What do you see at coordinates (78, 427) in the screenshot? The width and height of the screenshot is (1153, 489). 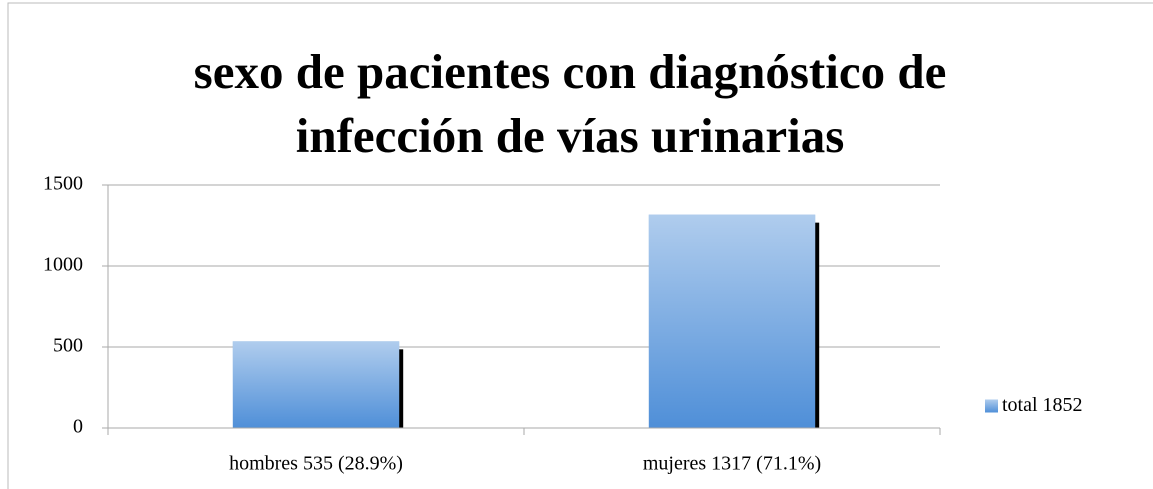 I see `y-tick-label: 0` at bounding box center [78, 427].